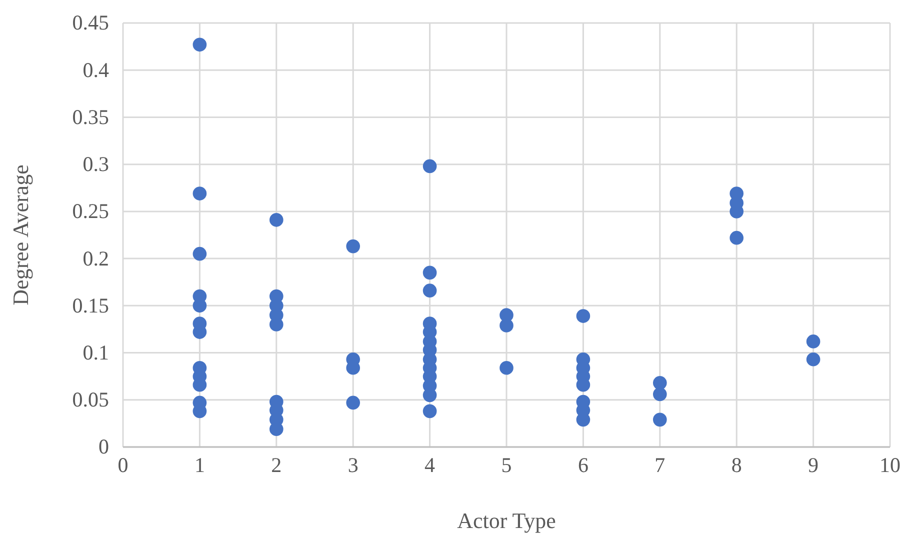 The width and height of the screenshot is (903, 535). I want to click on x-tick-label: 10, so click(890, 464).